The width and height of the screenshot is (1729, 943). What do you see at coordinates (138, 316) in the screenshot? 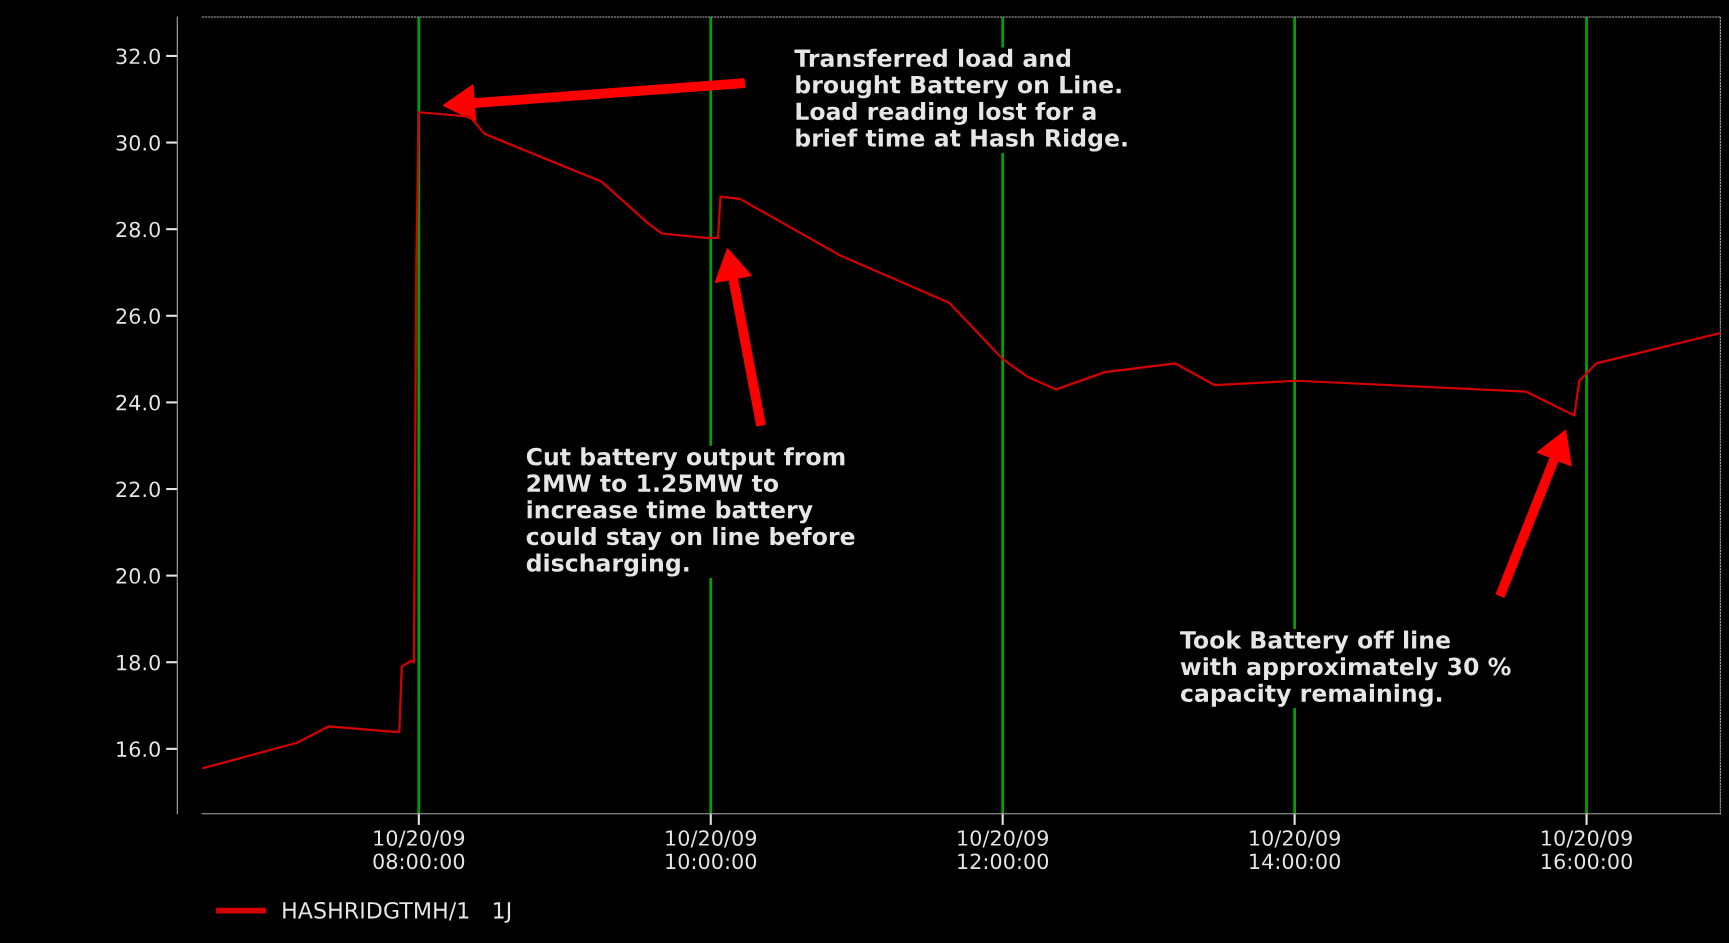
I see `y-tick-label: 26.0` at bounding box center [138, 316].